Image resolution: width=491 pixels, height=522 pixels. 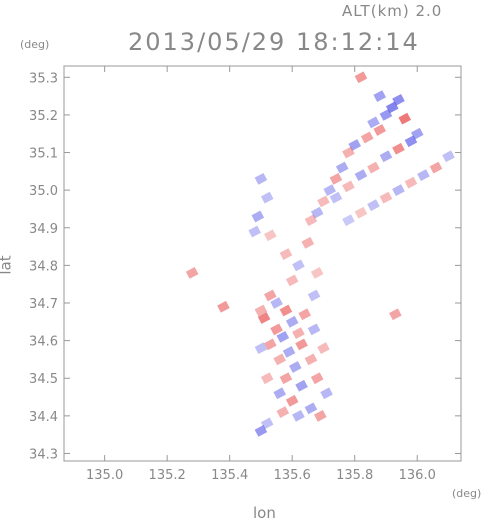 I want to click on x-tick-label: 136.0, so click(x=417, y=475).